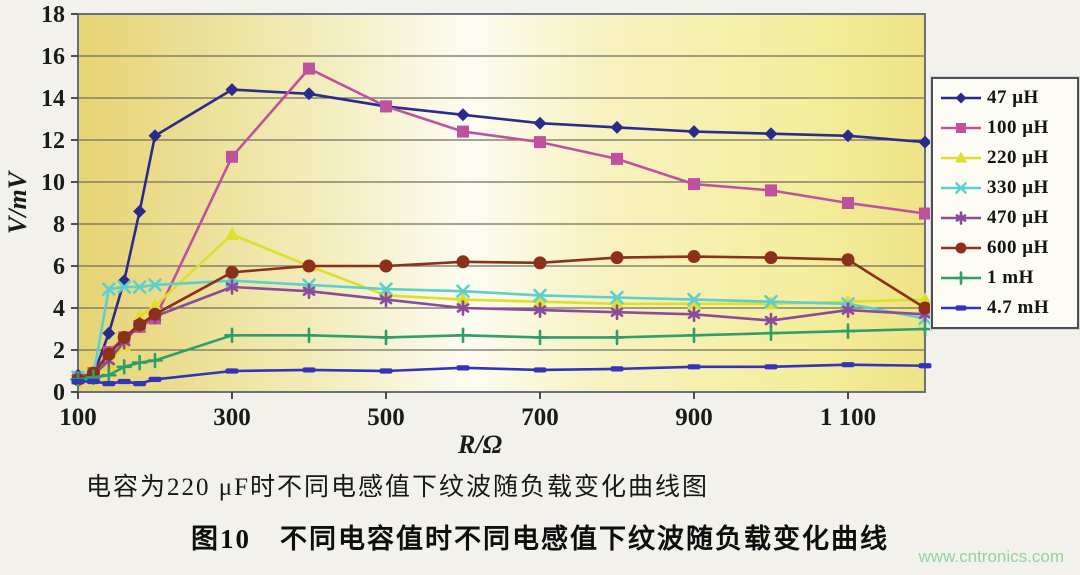 Image resolution: width=1080 pixels, height=575 pixels. I want to click on legend-item-330-uh: 330 μH, so click(1006, 188).